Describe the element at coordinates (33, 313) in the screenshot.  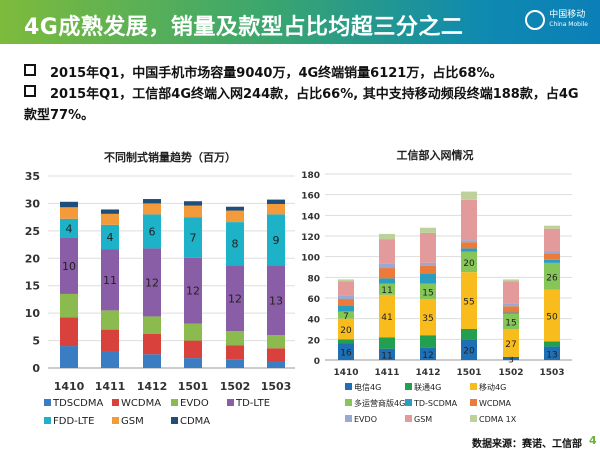
I see `y-tick-label: 10` at that location.